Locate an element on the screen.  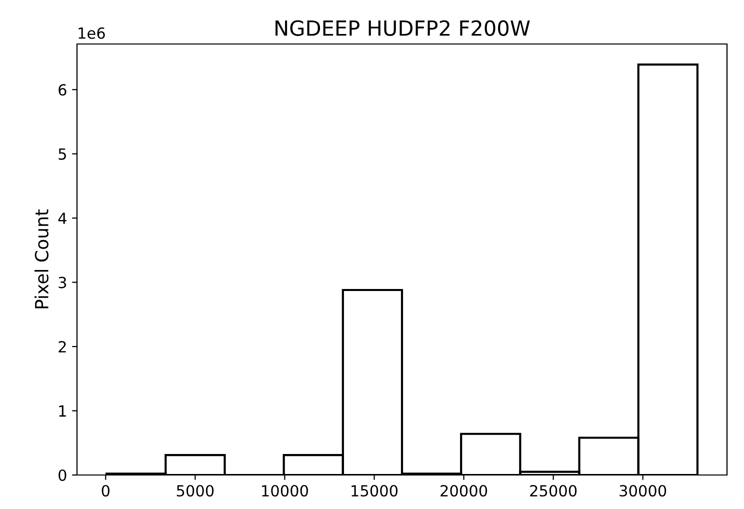
x-tick-label: 30000 is located at coordinates (643, 490).